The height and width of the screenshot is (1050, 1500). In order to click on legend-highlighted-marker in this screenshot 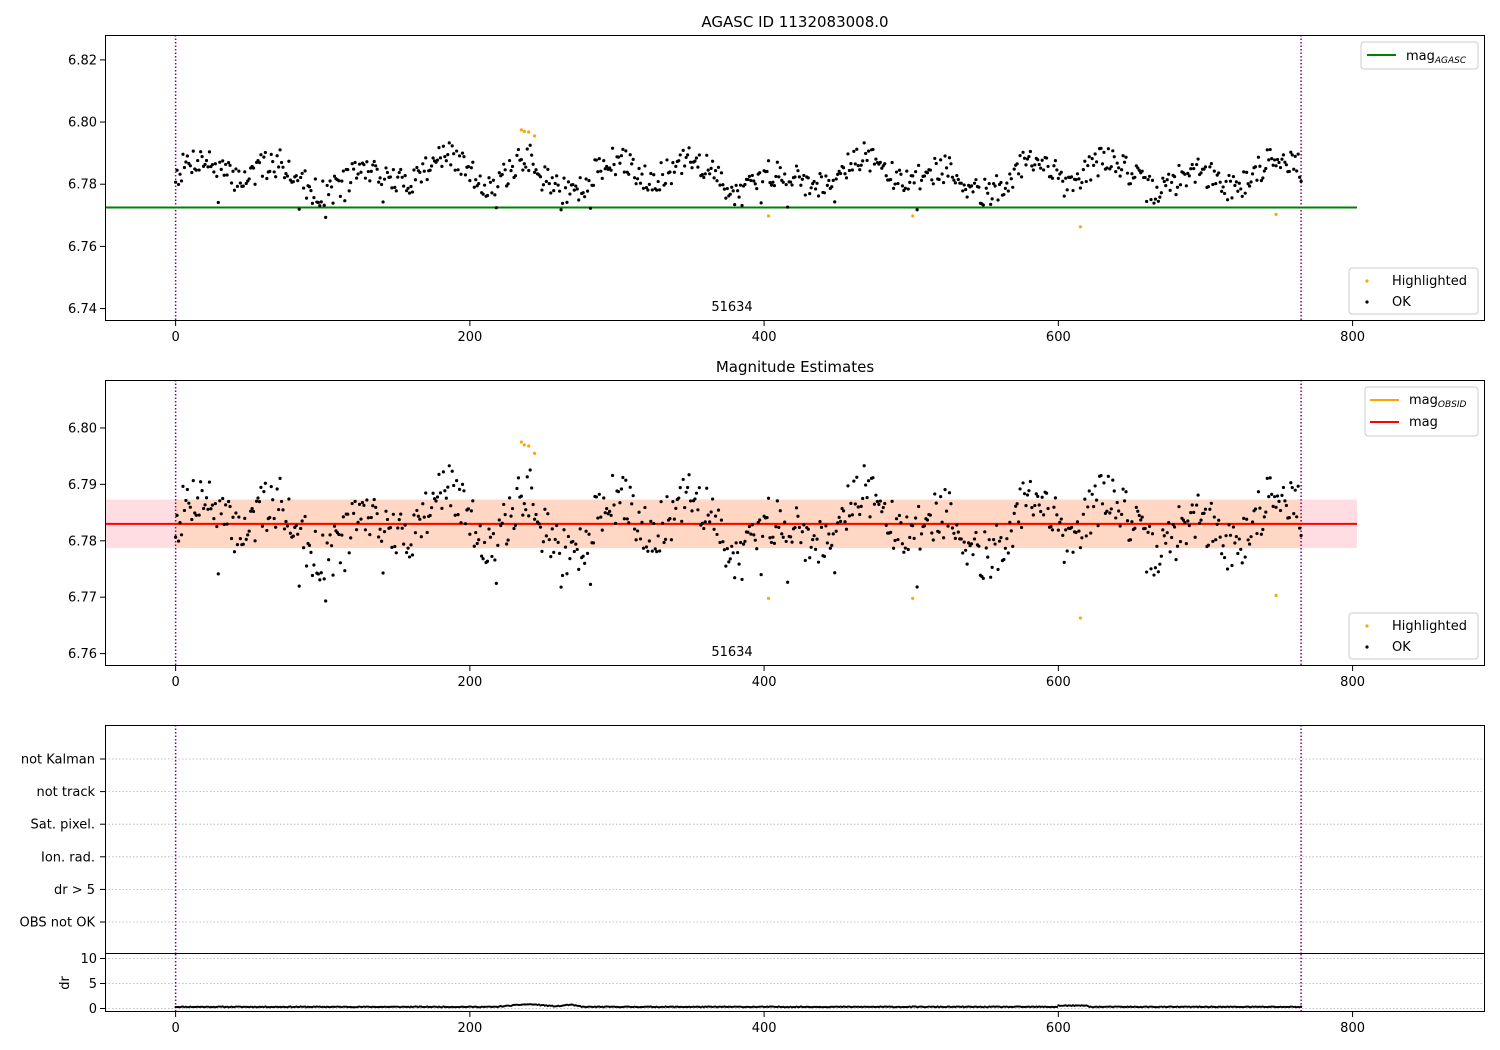, I will do `click(1367, 626)`.